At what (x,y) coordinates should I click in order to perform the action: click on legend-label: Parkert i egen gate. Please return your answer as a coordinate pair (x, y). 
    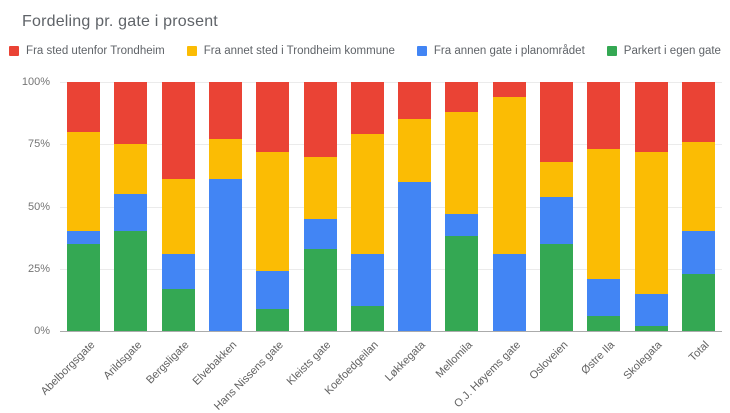
    Looking at the image, I should click on (672, 51).